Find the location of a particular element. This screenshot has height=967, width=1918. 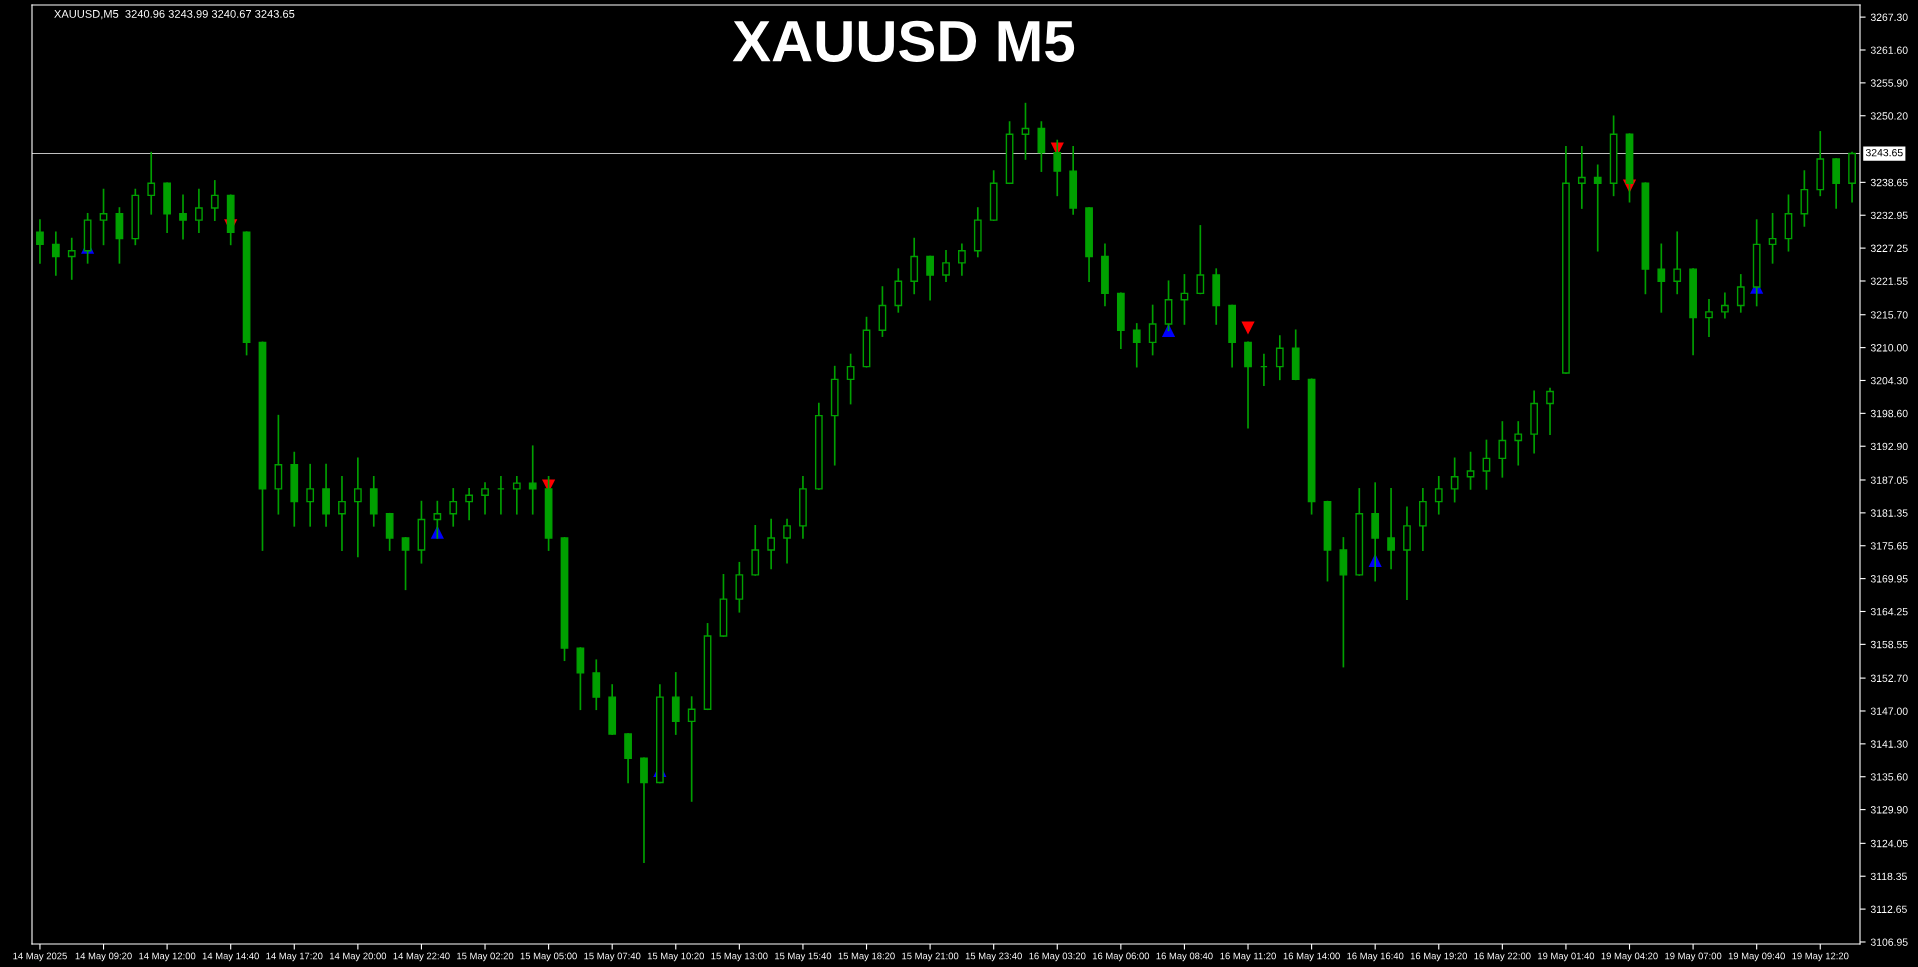

y-tick-label: 3181.35 is located at coordinates (1889, 513).